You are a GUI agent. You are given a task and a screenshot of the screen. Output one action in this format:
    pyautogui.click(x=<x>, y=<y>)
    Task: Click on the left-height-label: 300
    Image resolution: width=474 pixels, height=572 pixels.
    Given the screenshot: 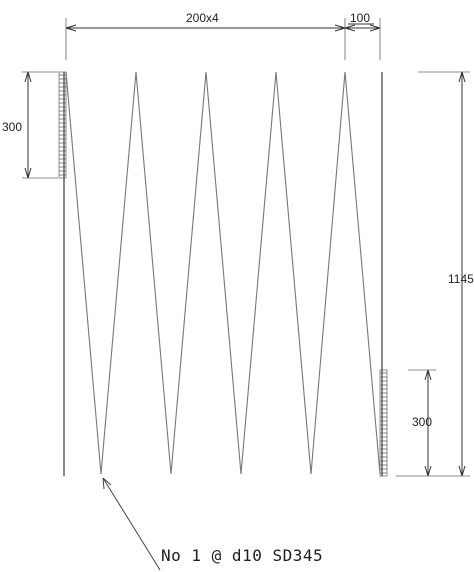 What is the action you would take?
    pyautogui.click(x=12, y=127)
    